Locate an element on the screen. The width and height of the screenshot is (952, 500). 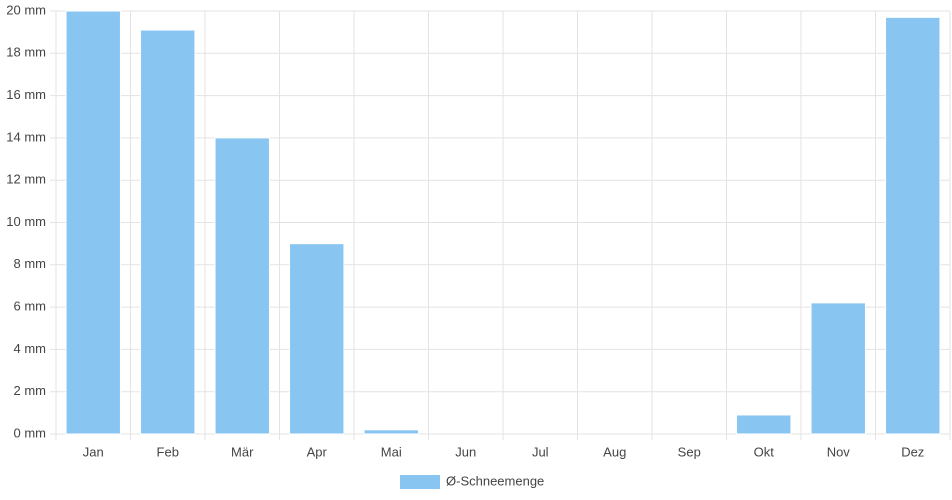
y-tick-label: 8 mm is located at coordinates (30, 263).